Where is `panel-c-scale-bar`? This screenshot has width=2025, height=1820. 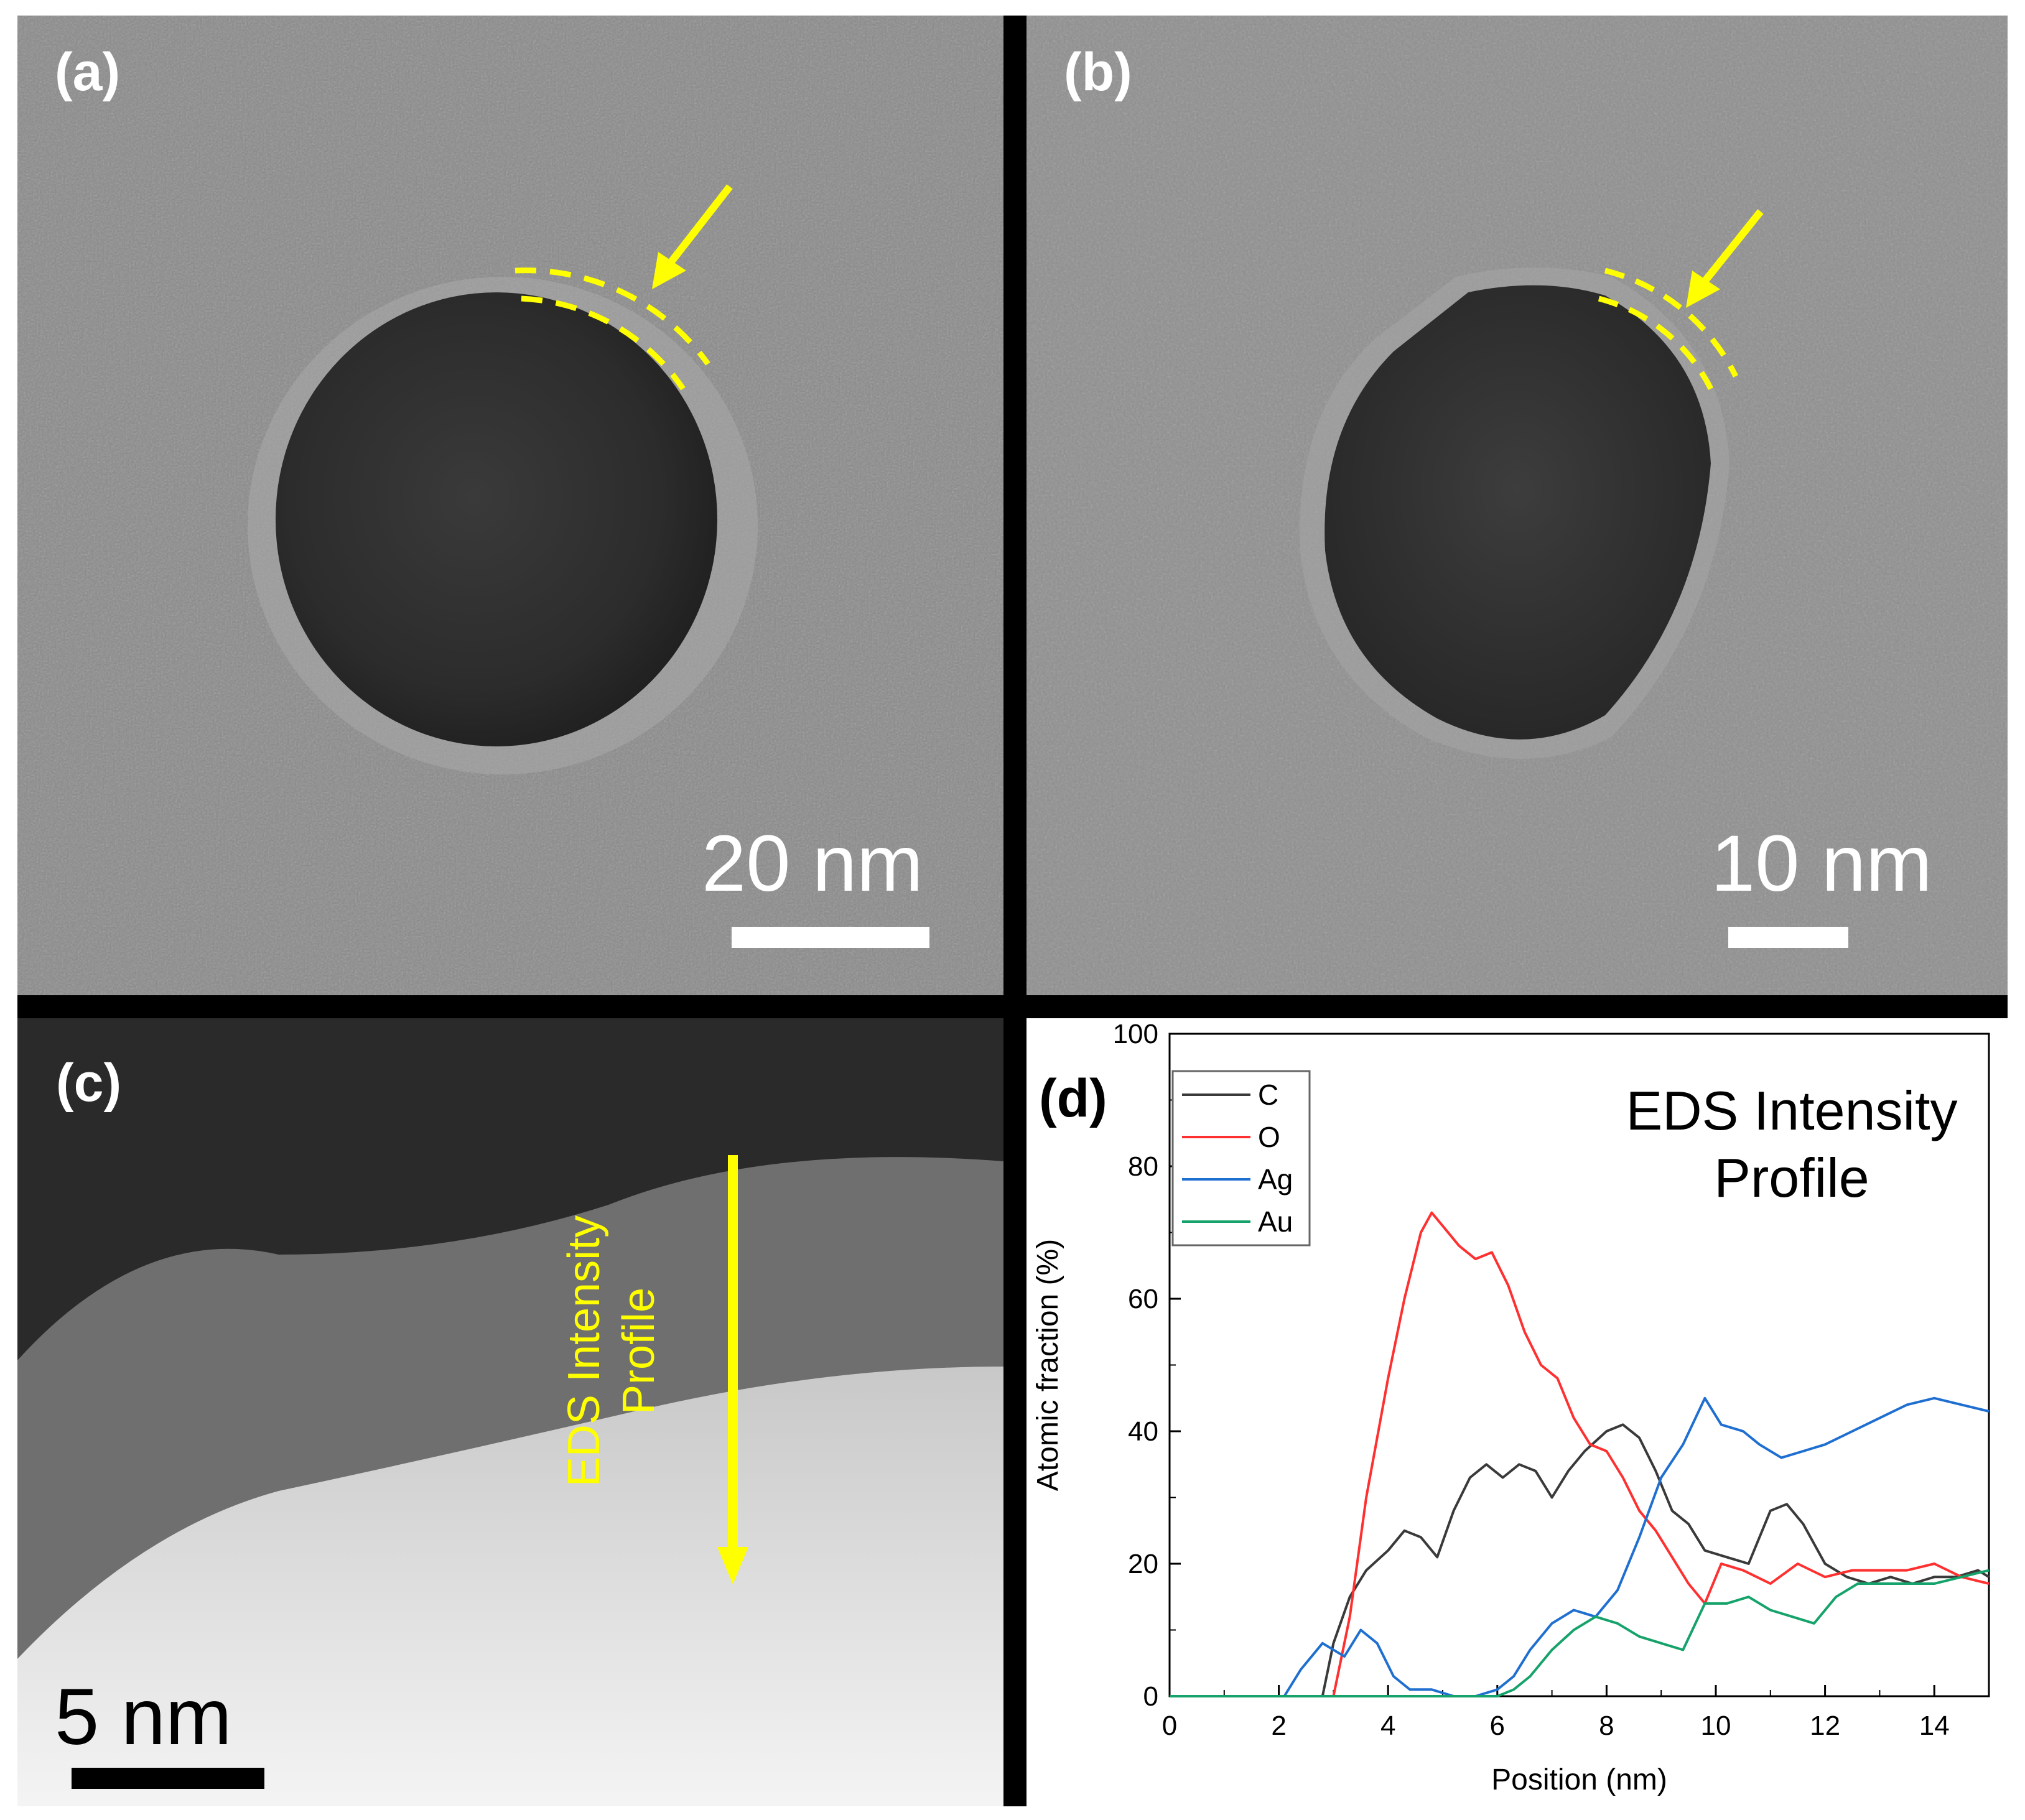 panel-c-scale-bar is located at coordinates (168, 1778).